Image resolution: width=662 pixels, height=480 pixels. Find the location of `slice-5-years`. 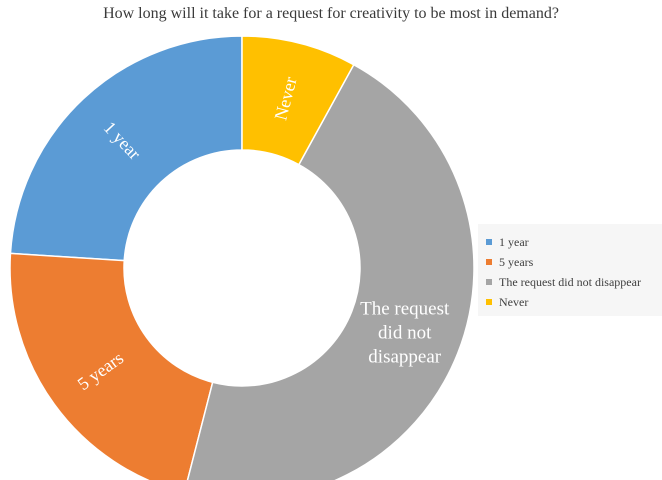

slice-5-years is located at coordinates (111, 366).